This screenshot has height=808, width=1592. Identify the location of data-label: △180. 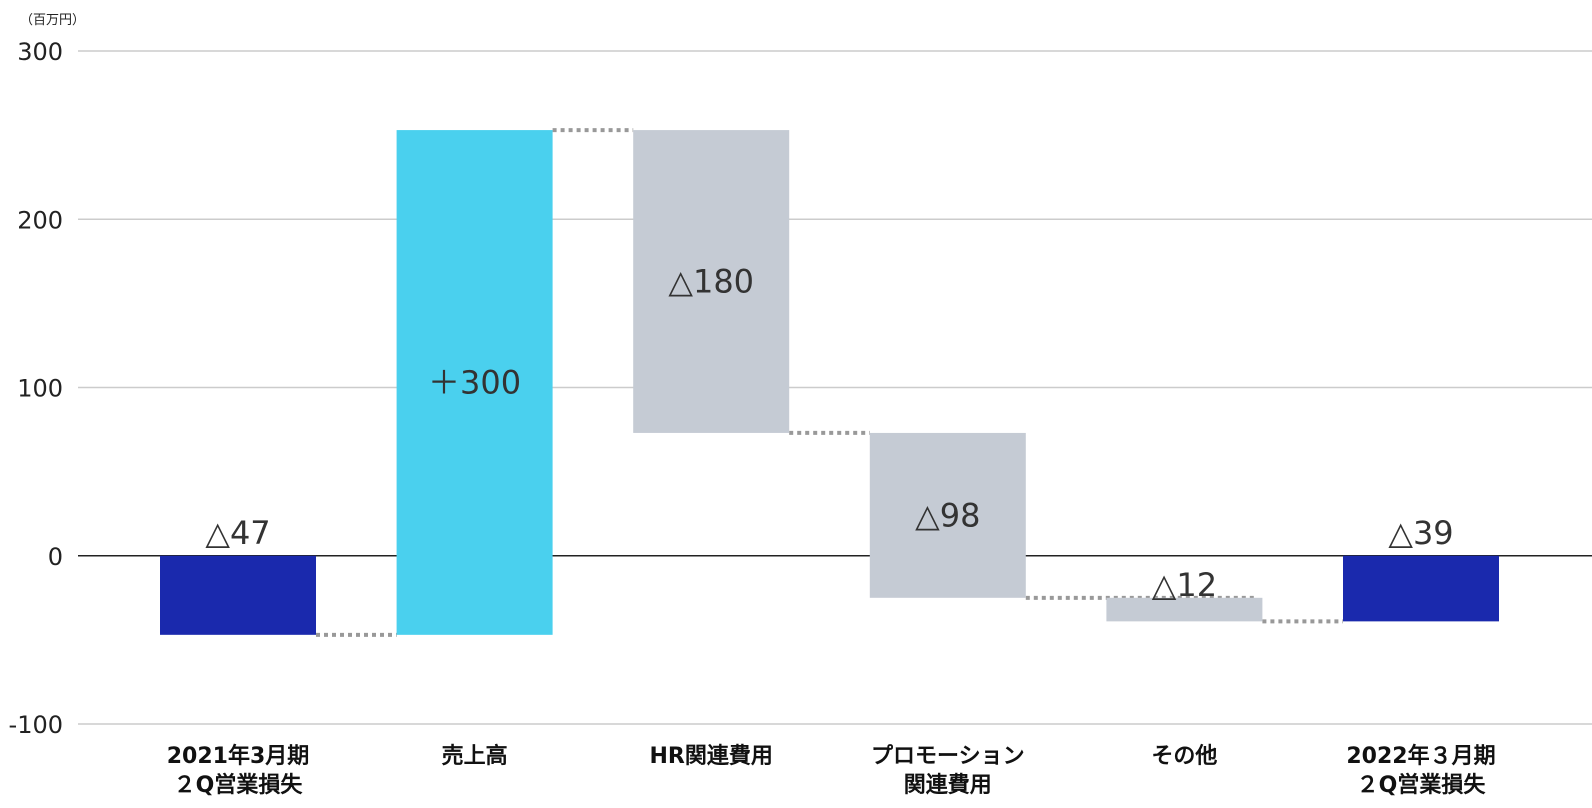
(711, 282).